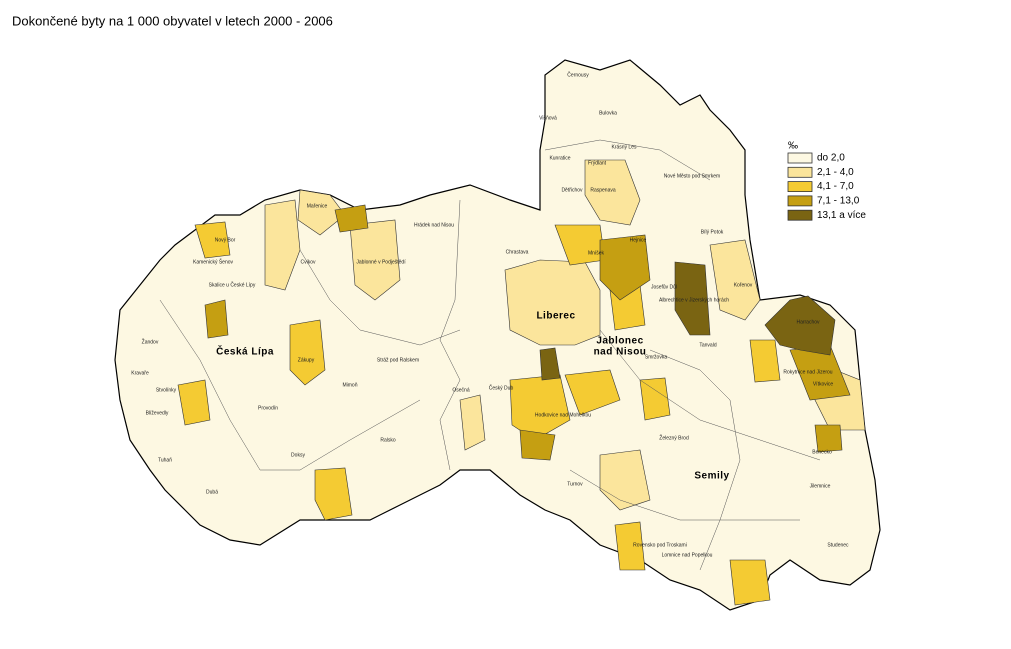 The height and width of the screenshot is (649, 1011). I want to click on legend-label: 7,1 - 13,0, so click(838, 201).